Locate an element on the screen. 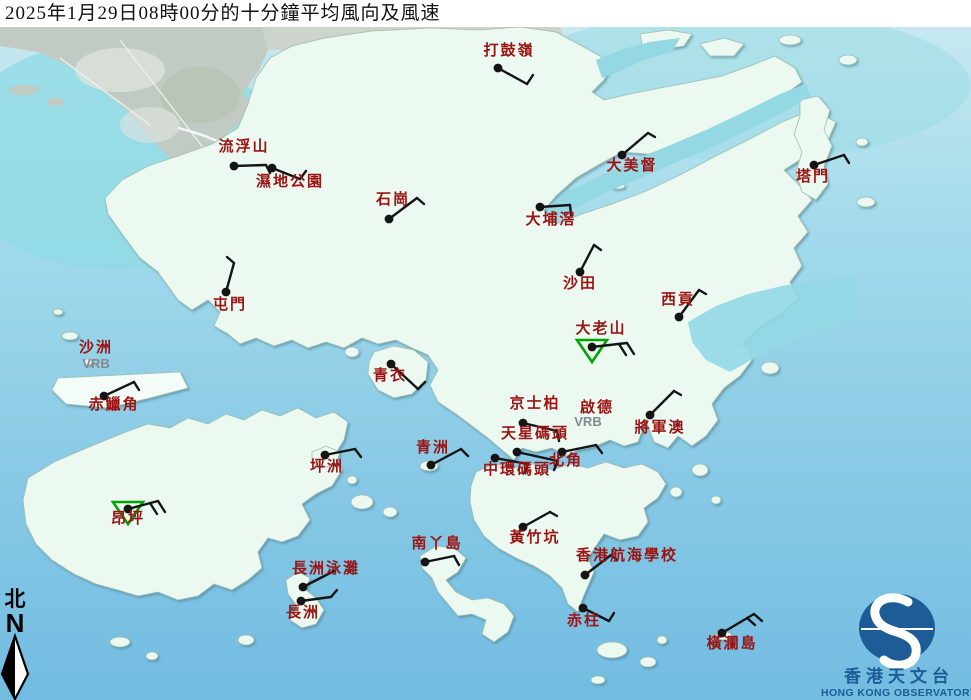 Image resolution: width=971 pixels, height=700 pixels. station-group: 坪洲 is located at coordinates (336, 461).